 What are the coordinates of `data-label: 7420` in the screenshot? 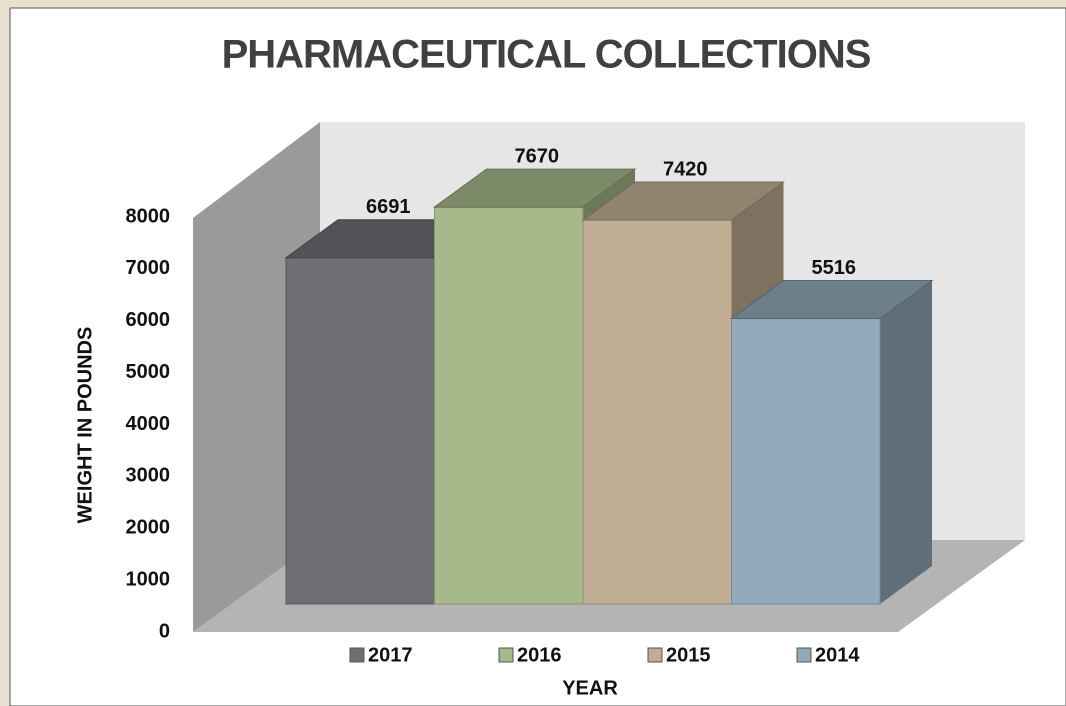 It's located at (685, 169).